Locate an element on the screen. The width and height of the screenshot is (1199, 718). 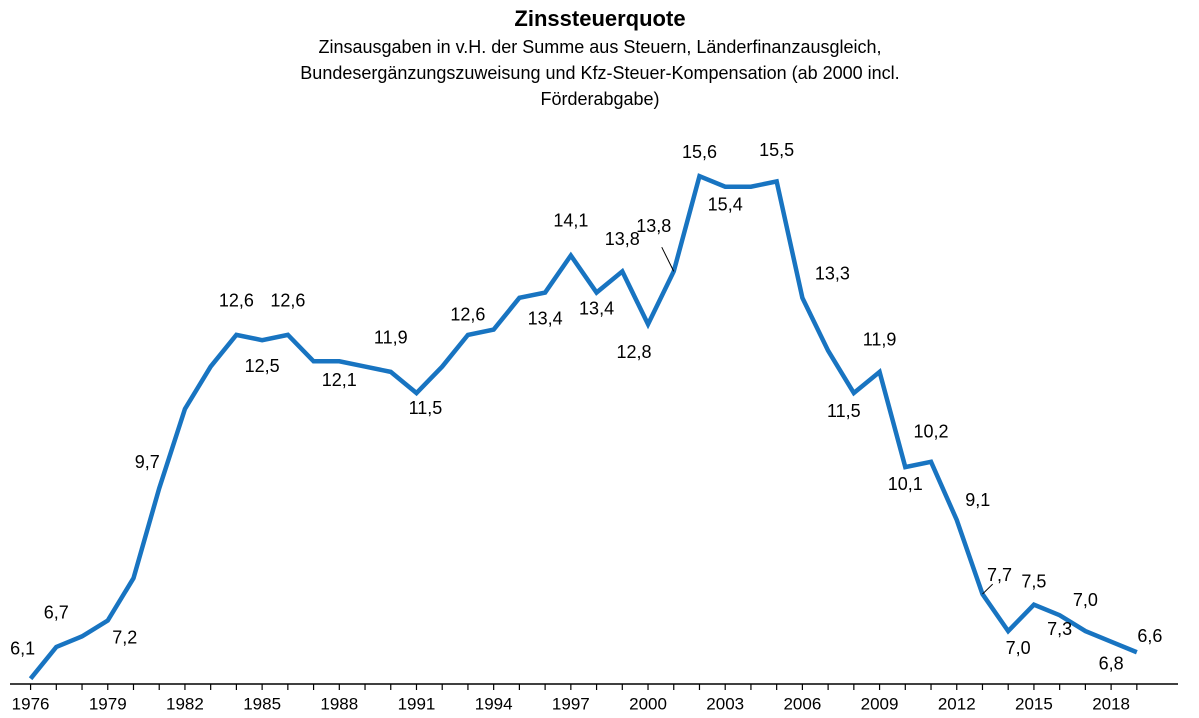
data-label: 12,5 is located at coordinates (262, 366).